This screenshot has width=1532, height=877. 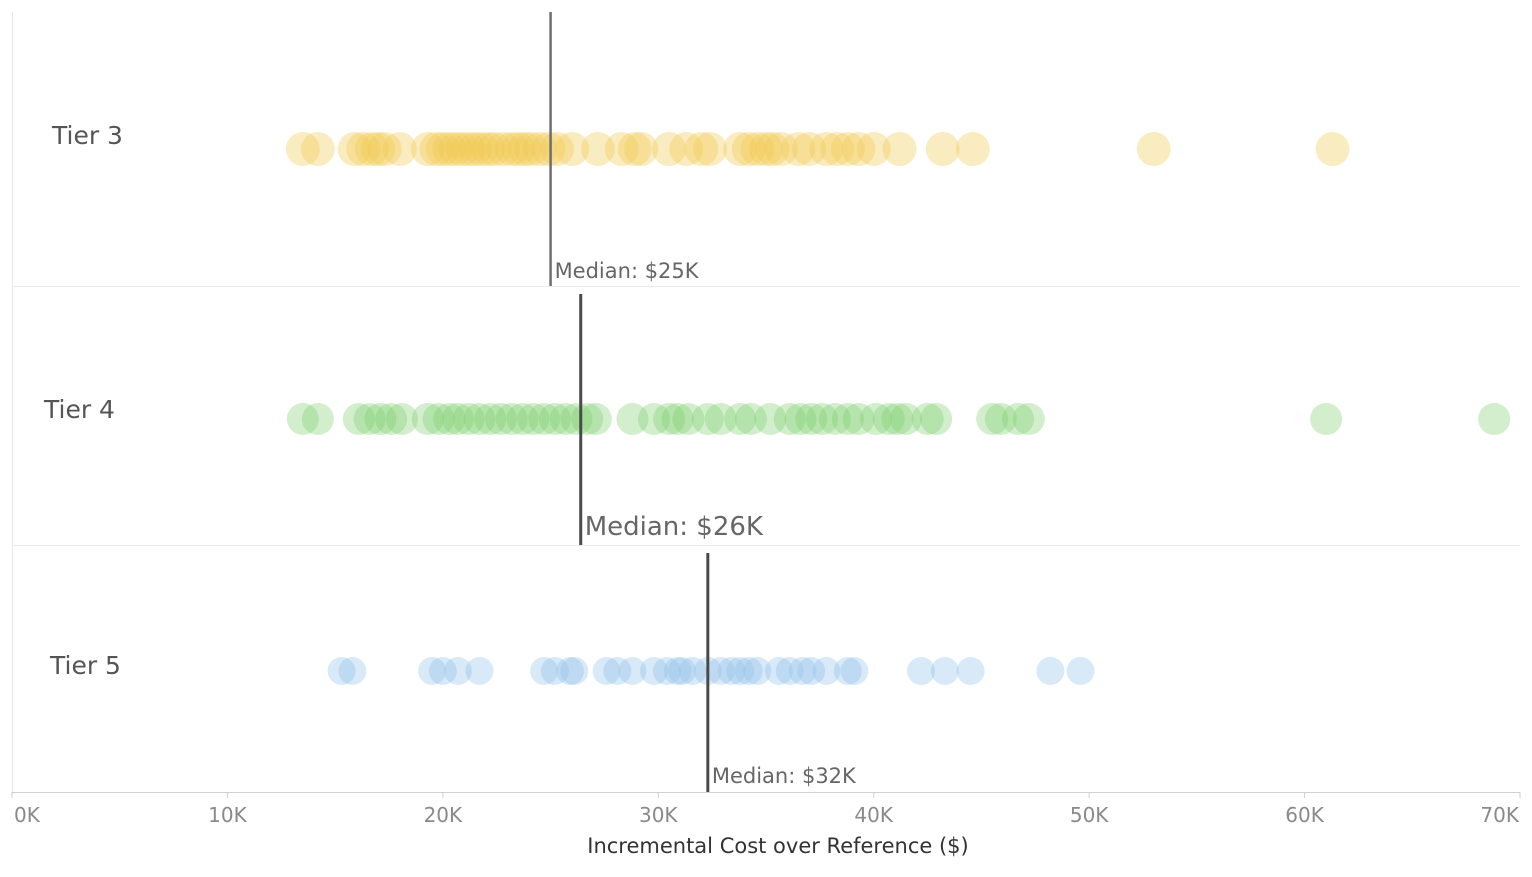 What do you see at coordinates (784, 776) in the screenshot?
I see `median-label-tier-5: Median: $32K` at bounding box center [784, 776].